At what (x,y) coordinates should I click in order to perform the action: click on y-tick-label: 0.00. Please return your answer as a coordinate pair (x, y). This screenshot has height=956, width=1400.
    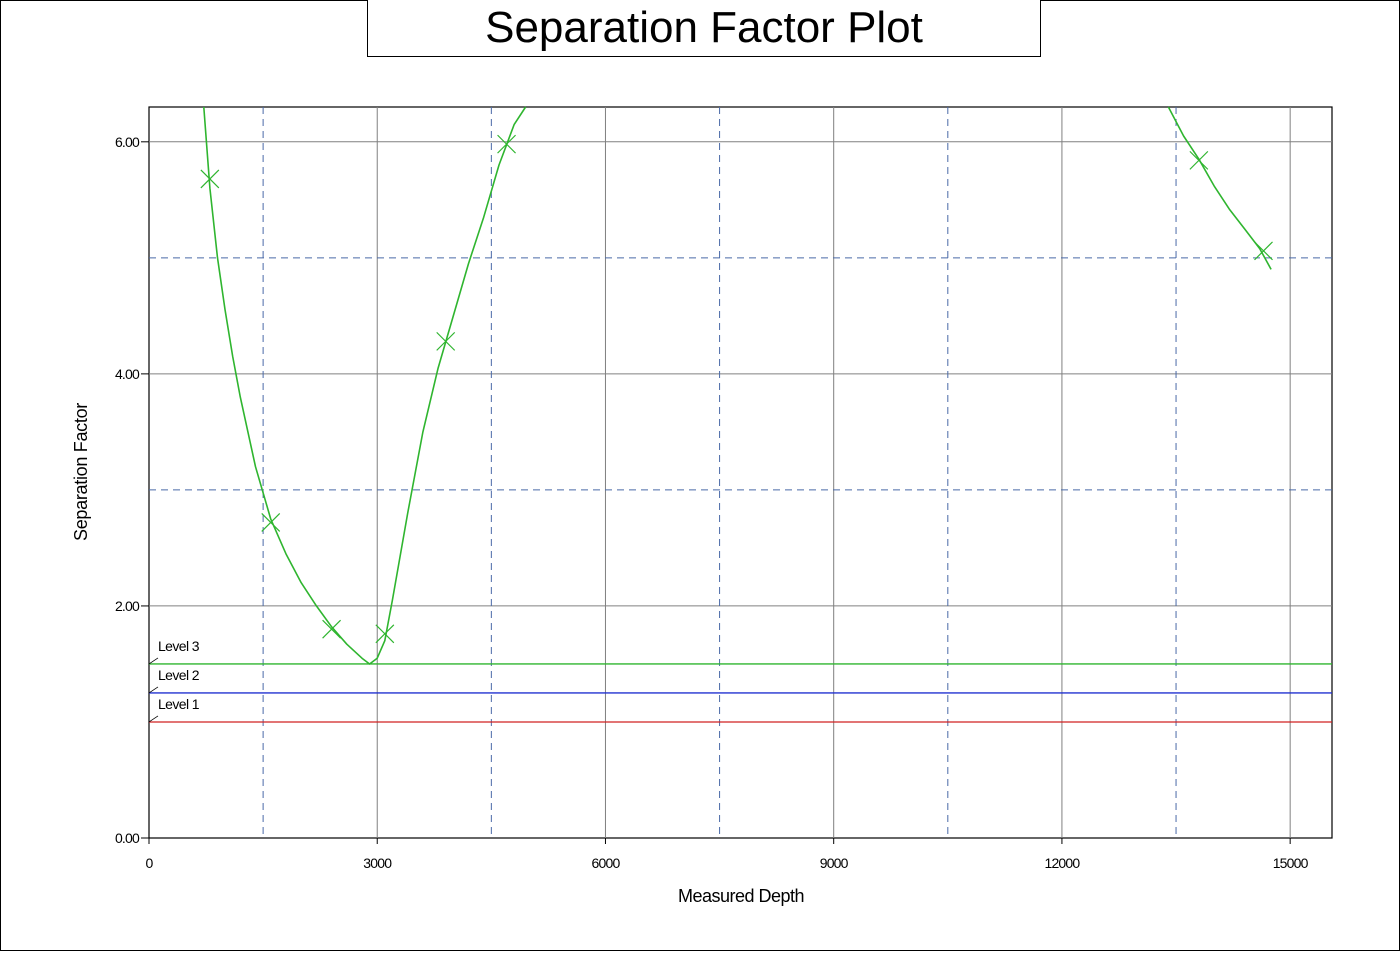
    Looking at the image, I should click on (127, 838).